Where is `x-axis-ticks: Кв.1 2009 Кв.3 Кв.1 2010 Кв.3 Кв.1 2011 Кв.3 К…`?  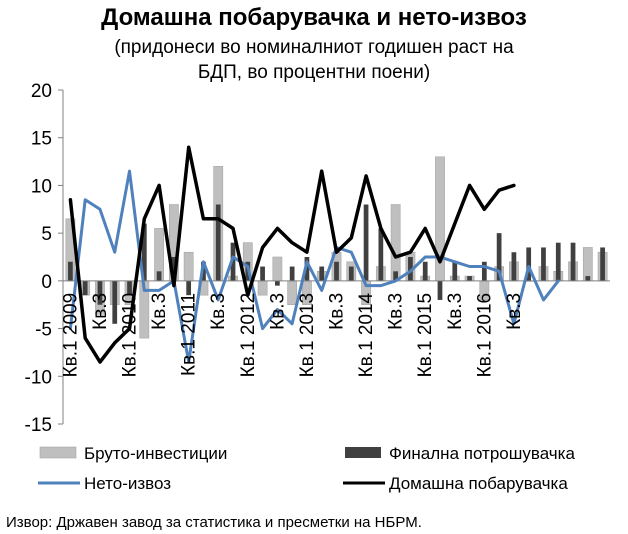 x-axis-ticks: Кв.1 2009 Кв.3 Кв.1 2010 Кв.3 Кв.1 2011 Кв.3 К… is located at coordinates (292, 334).